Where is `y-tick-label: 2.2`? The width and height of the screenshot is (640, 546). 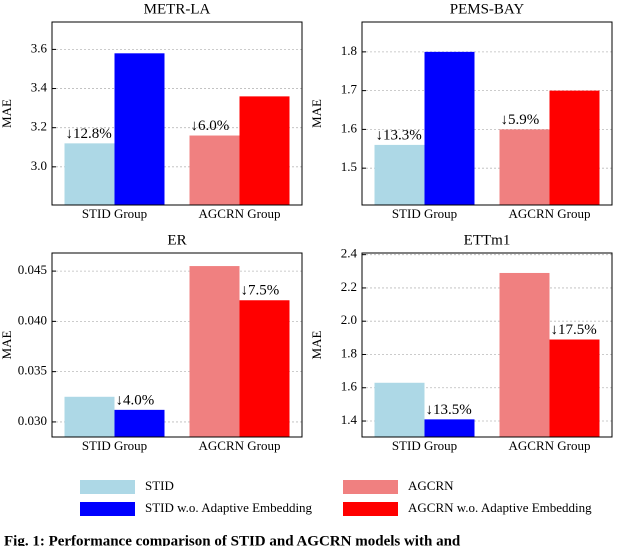
y-tick-label: 2.2 is located at coordinates (349, 286).